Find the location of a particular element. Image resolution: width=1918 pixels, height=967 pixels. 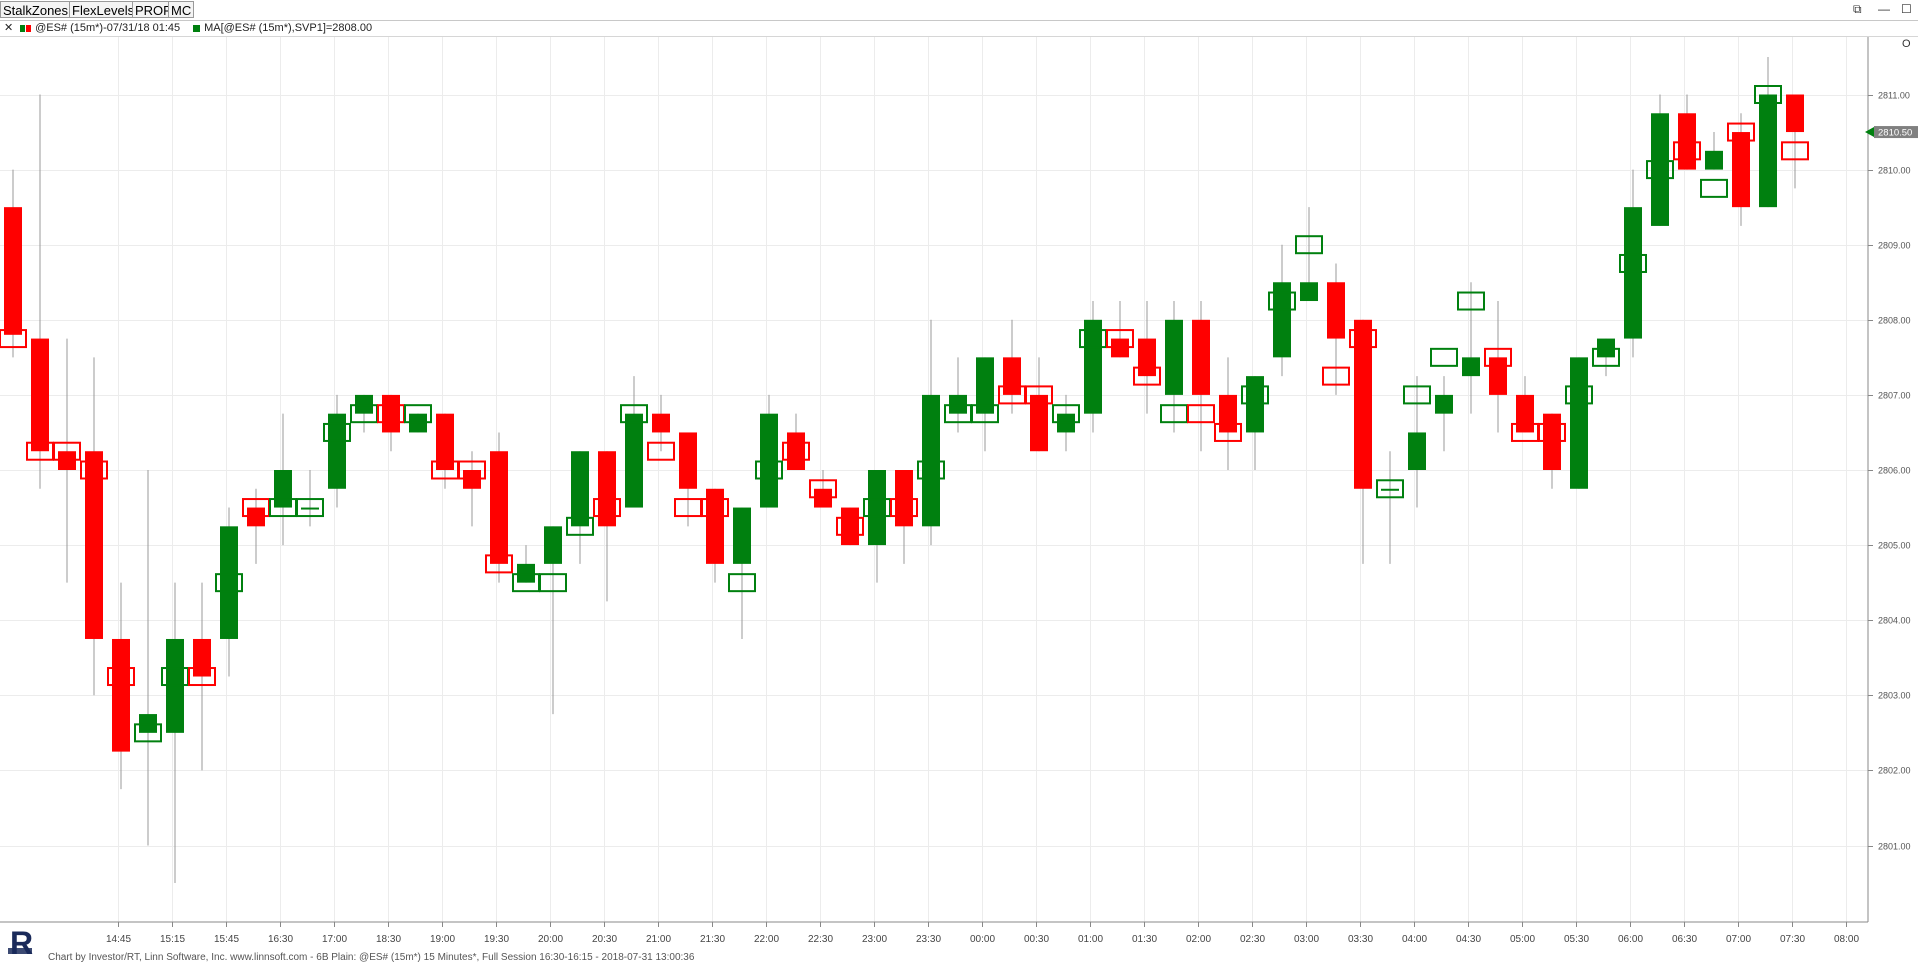

time-tick-label: 19:00 is located at coordinates (442, 939).